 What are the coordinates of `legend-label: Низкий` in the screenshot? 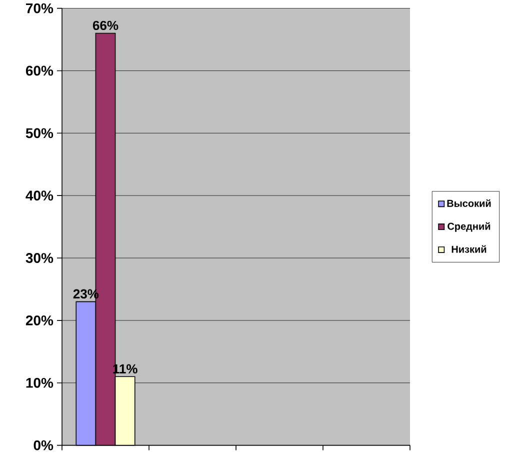 It's located at (469, 249).